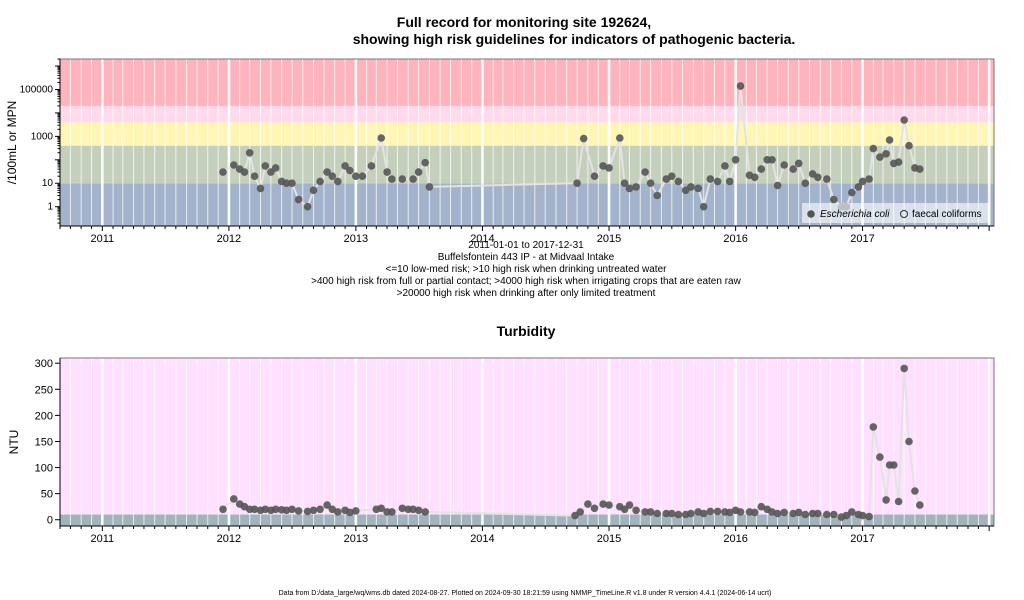 This screenshot has height=600, width=1024. I want to click on panel2-x-tick-label: 2012, so click(229, 539).